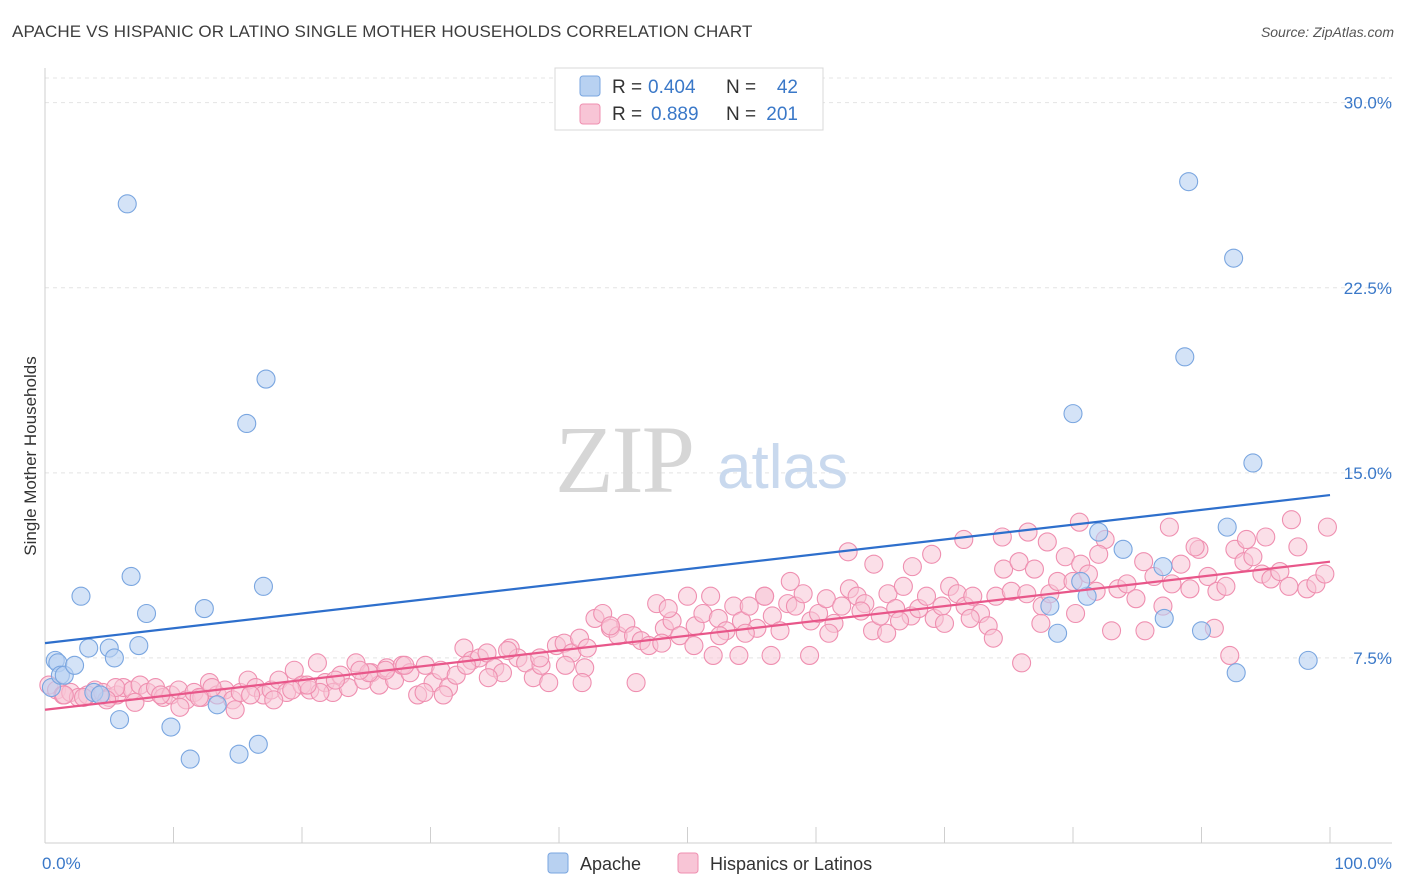 The image size is (1406, 892). I want to click on y-tick-label: 15.0%, so click(1368, 473).